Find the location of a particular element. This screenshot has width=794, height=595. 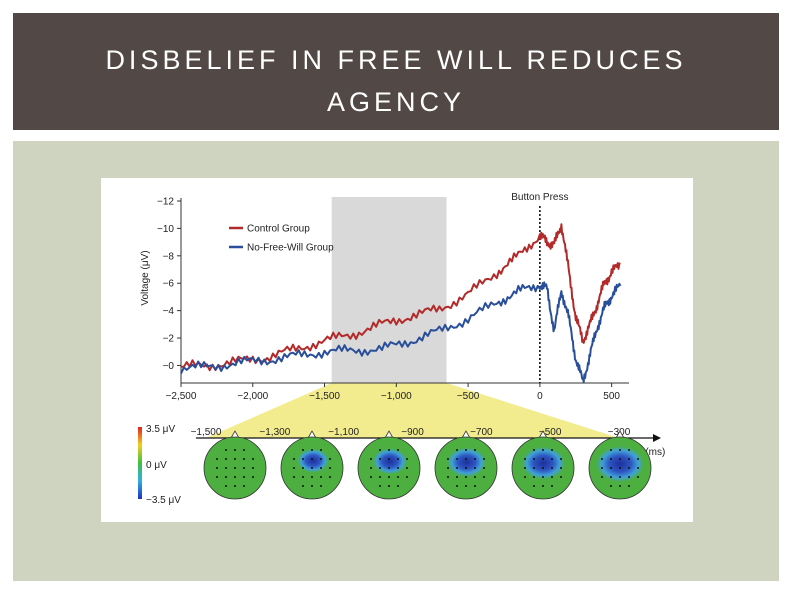

x-tick-label: 0 is located at coordinates (540, 396).